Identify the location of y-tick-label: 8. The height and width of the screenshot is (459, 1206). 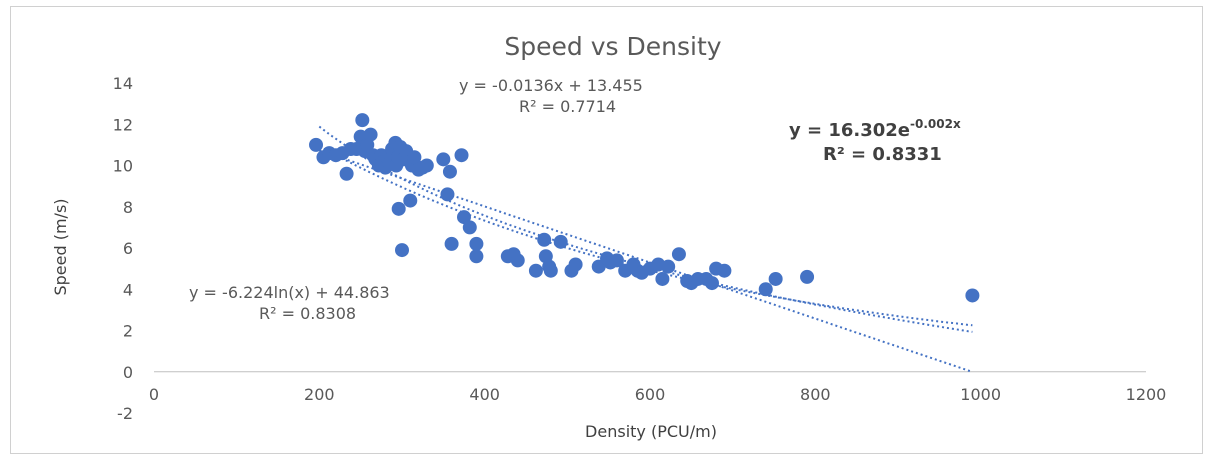
(128, 207).